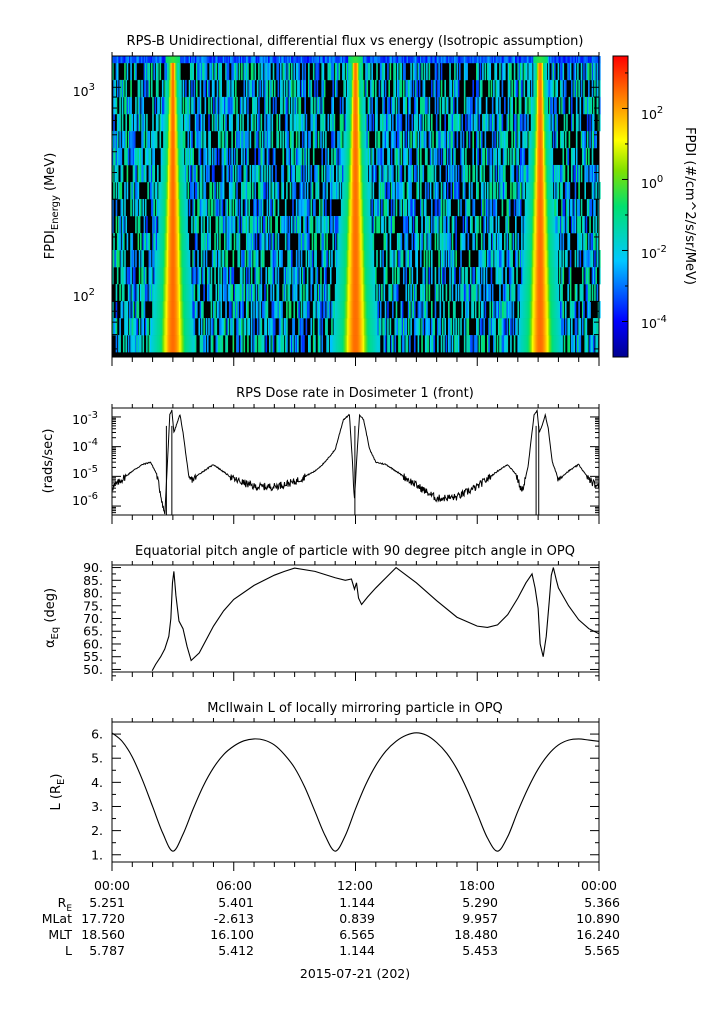  What do you see at coordinates (85, 418) in the screenshot?
I see `panel2-ytick-1e-3: 10-3` at bounding box center [85, 418].